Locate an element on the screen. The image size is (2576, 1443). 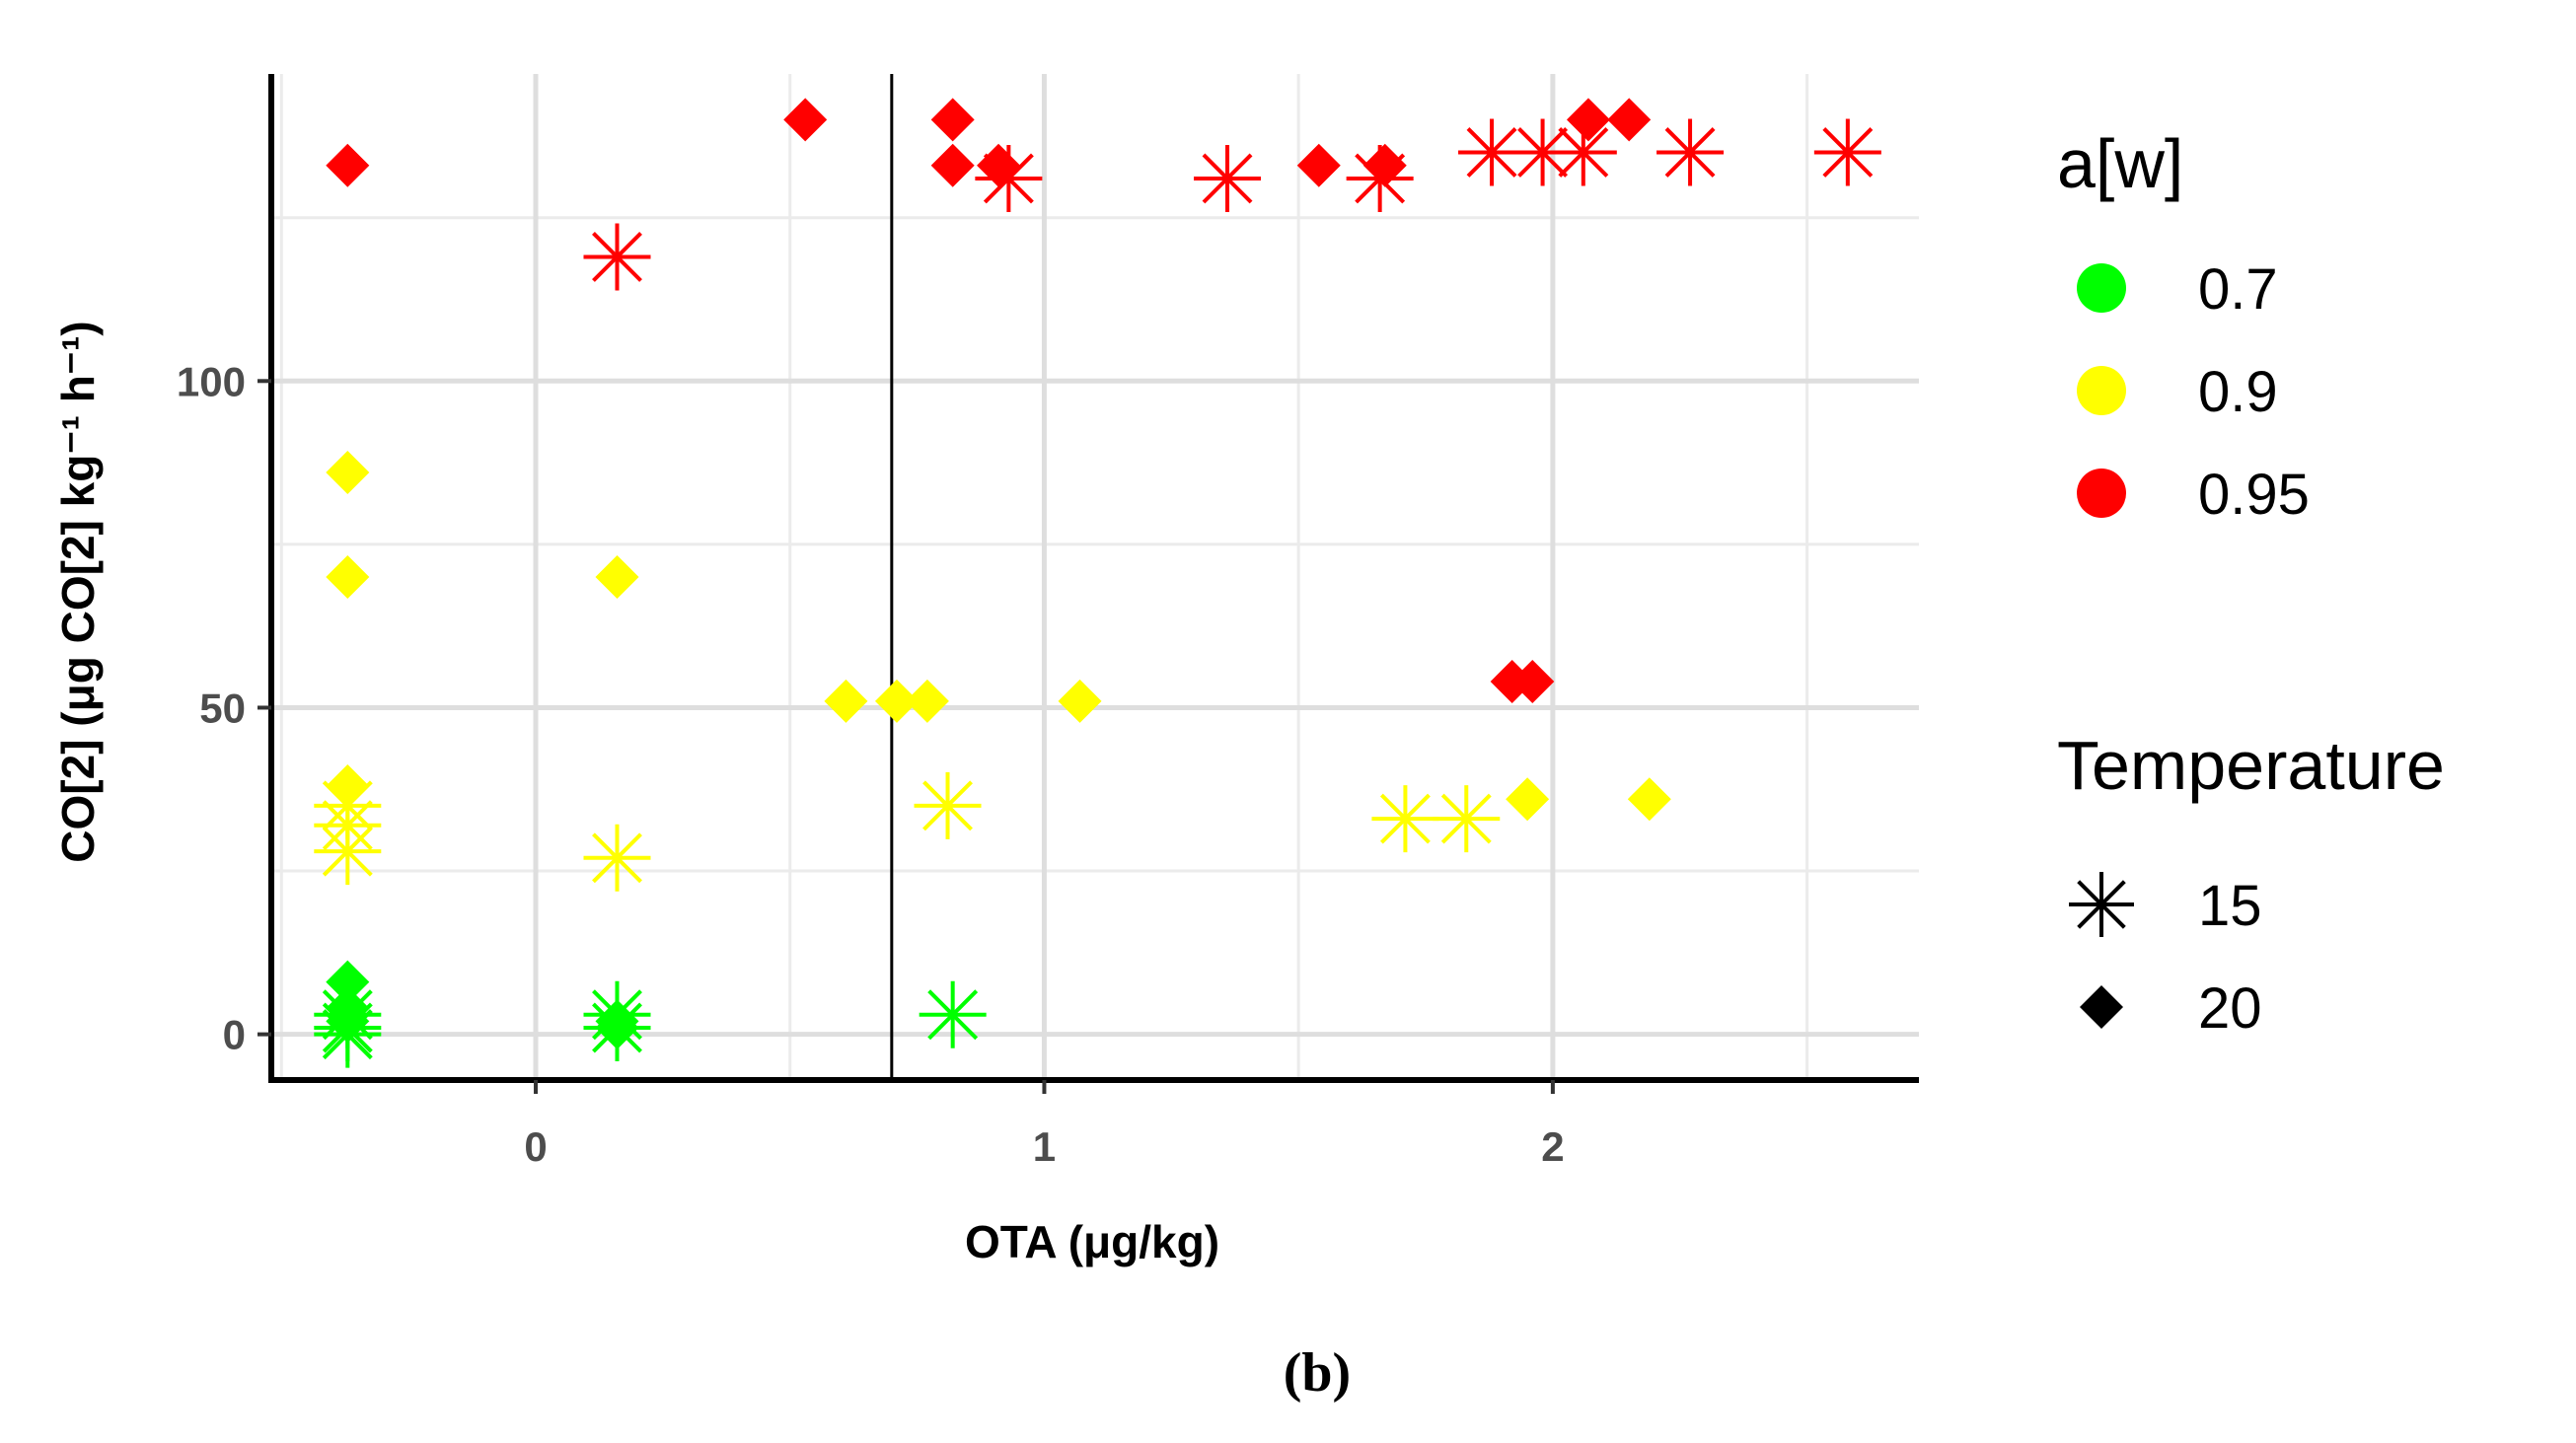
legend-shape-label: 15 is located at coordinates (2230, 906).